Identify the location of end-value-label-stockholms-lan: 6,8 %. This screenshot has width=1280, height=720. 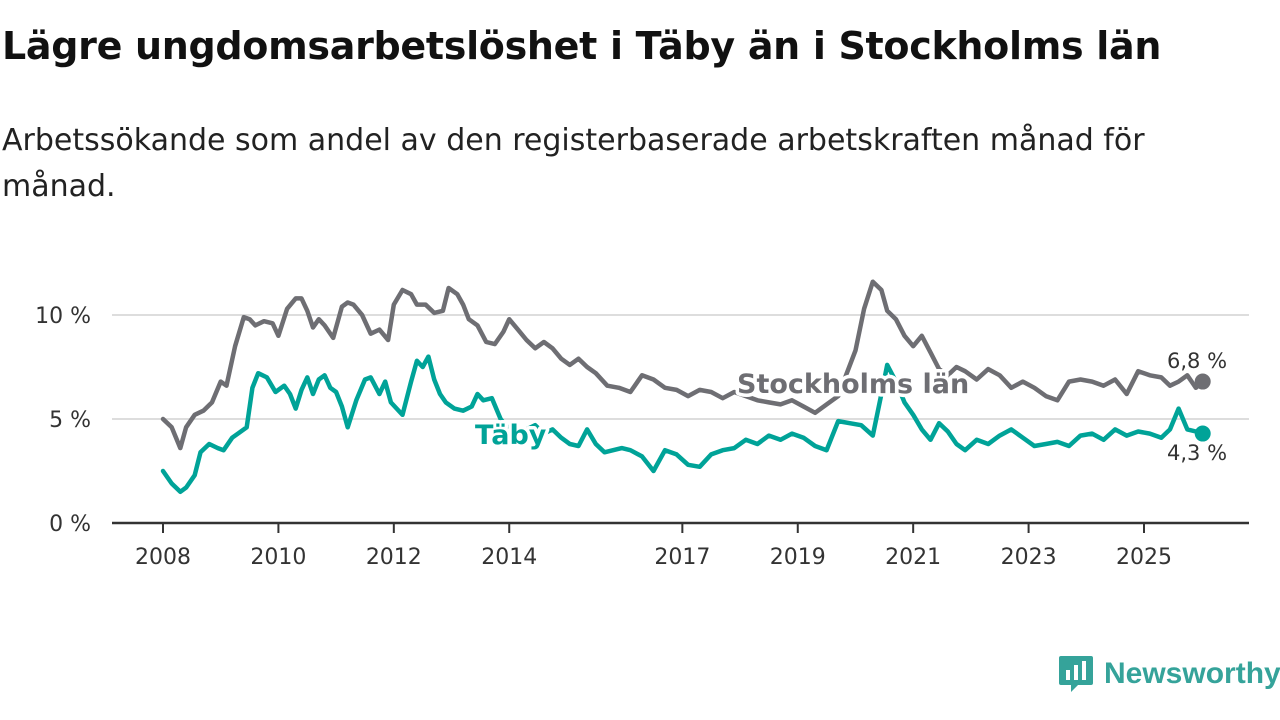
(1197, 361).